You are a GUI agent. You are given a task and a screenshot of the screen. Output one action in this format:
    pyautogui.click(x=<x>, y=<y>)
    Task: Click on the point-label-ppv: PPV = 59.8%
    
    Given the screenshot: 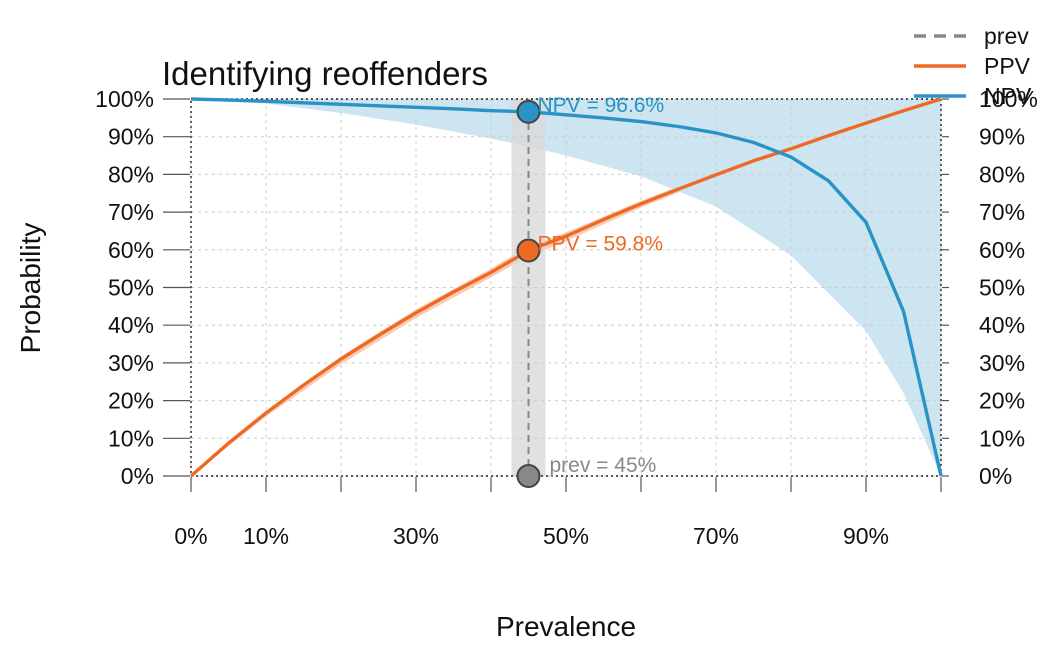 What is the action you would take?
    pyautogui.click(x=601, y=244)
    